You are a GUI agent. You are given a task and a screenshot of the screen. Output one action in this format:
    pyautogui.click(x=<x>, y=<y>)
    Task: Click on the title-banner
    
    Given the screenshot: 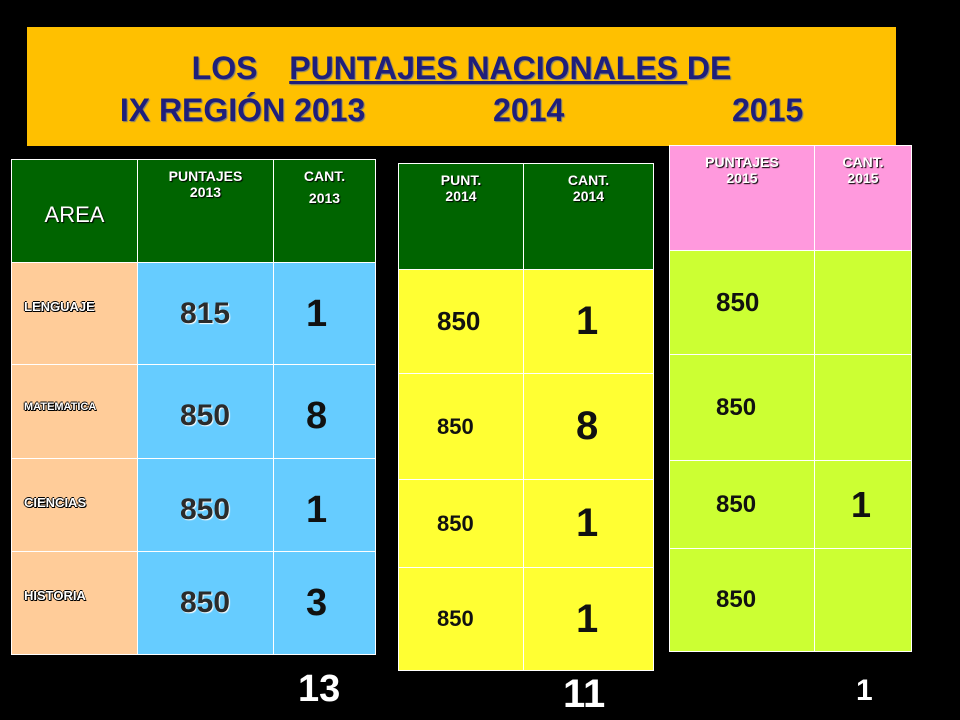 What is the action you would take?
    pyautogui.click(x=461, y=86)
    